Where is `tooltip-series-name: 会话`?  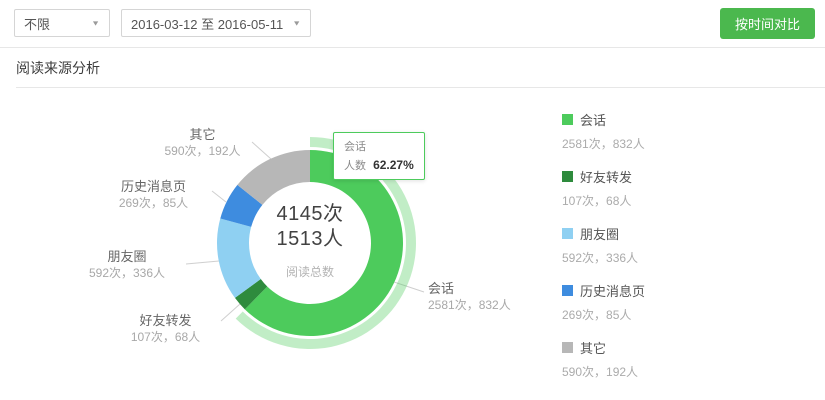 tooltip-series-name: 会话 is located at coordinates (355, 147).